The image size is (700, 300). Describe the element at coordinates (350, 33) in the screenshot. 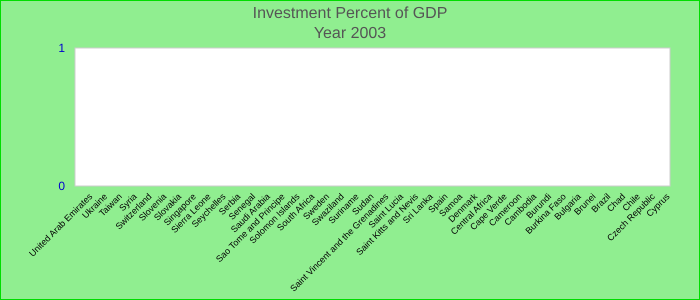

I see `chart-subtitle: Year 2003` at that location.